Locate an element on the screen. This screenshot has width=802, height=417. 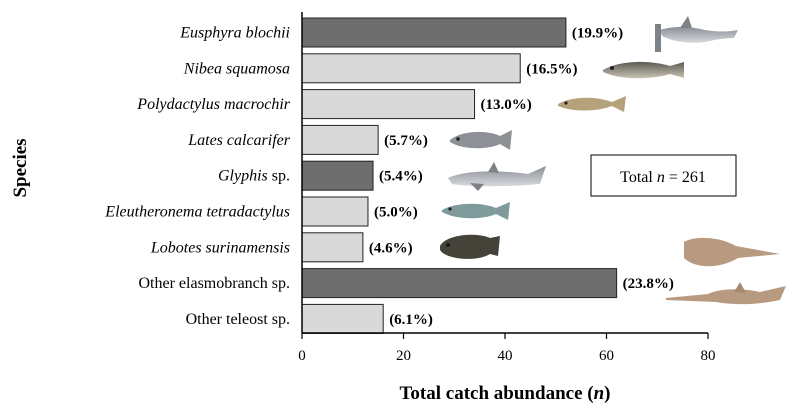
tripletail-fish-icon is located at coordinates (470, 246).